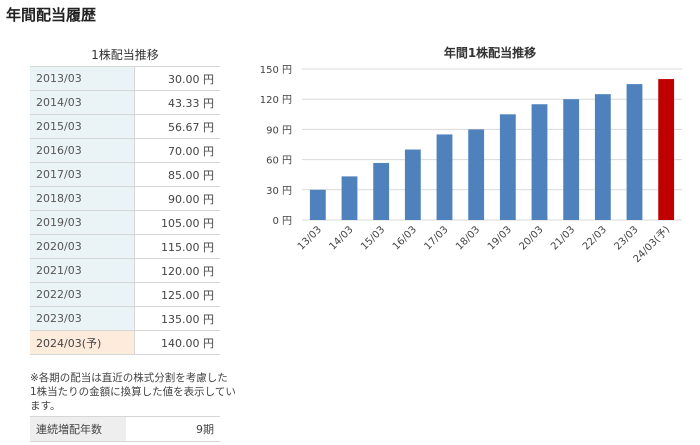 The width and height of the screenshot is (700, 445). Describe the element at coordinates (82, 246) in the screenshot. I see `dividend-row-year: 2020/03` at that location.